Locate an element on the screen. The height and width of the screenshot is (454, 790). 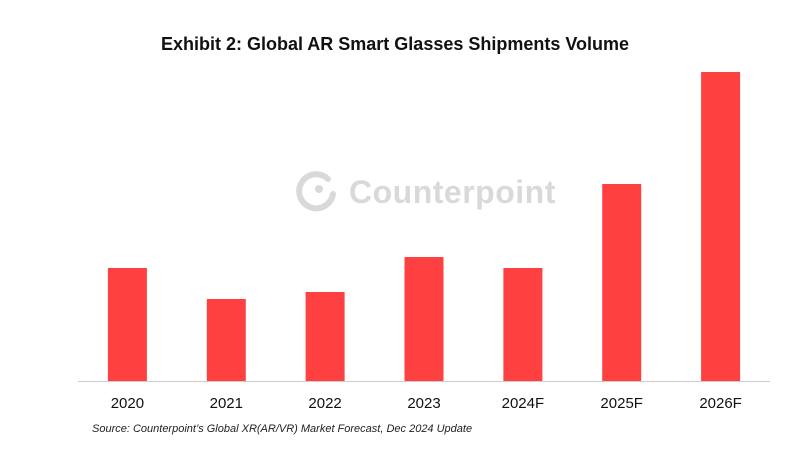
x-tick-label: 2020 is located at coordinates (127, 403).